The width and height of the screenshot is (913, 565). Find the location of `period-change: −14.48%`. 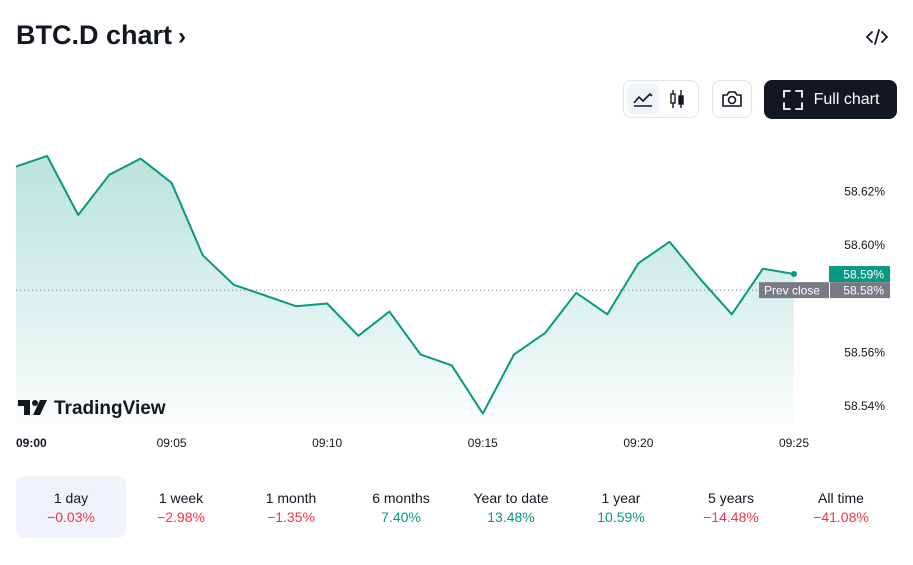

period-change: −14.48% is located at coordinates (731, 516).